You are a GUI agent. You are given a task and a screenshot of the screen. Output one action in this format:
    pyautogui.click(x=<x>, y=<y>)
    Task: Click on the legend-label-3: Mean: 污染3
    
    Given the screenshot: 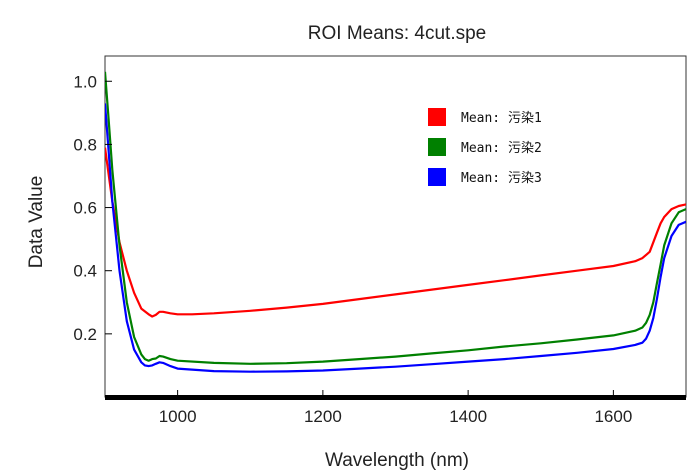 What is the action you would take?
    pyautogui.click(x=501, y=178)
    